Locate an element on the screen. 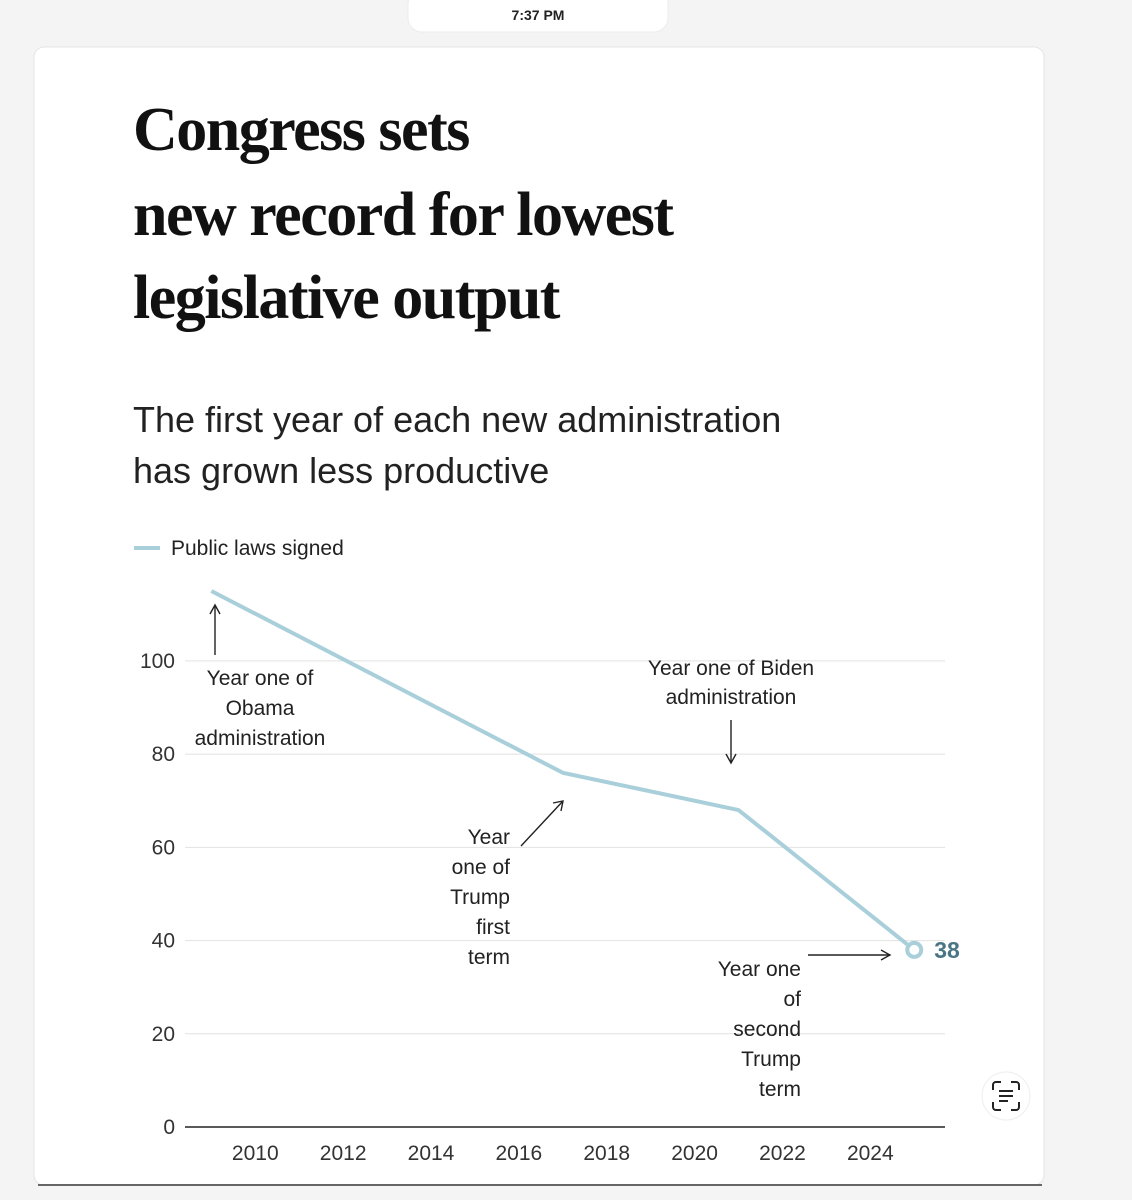  scan-icon is located at coordinates (1006, 1096).